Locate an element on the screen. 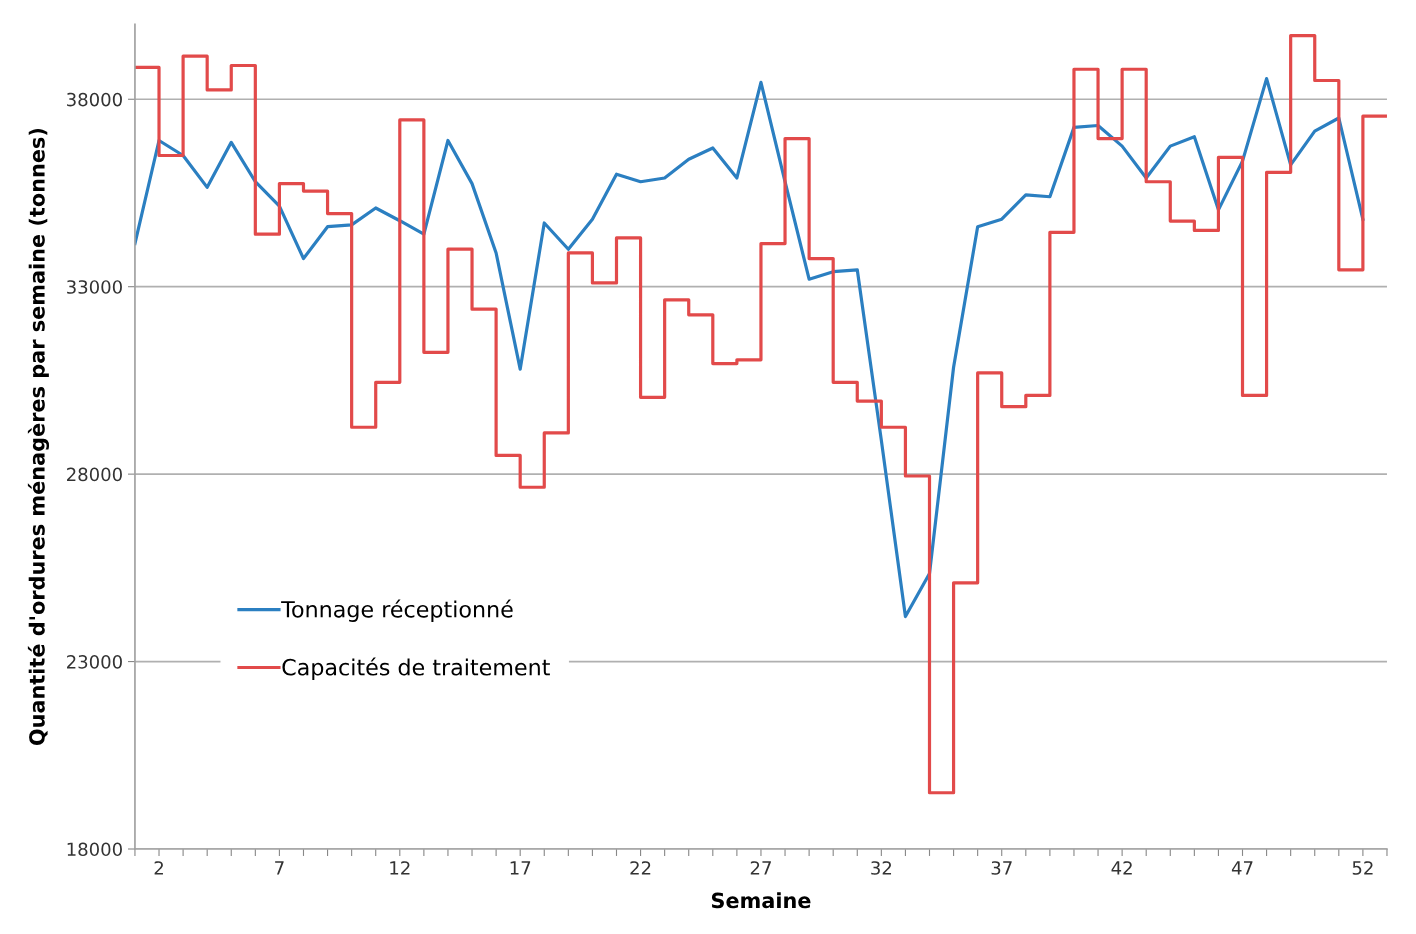 The height and width of the screenshot is (934, 1416). y-tick-label: 23000 is located at coordinates (94, 662).